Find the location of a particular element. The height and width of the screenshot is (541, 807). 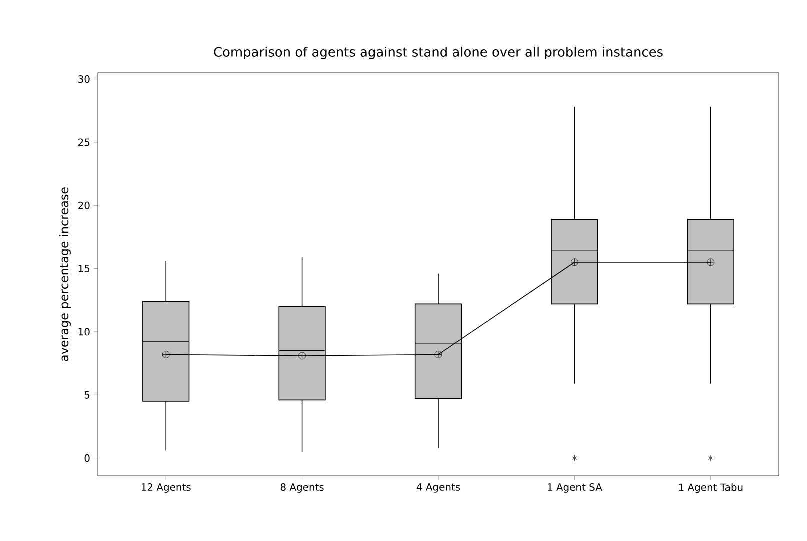

x-tick-label: 12 Agents is located at coordinates (166, 488).